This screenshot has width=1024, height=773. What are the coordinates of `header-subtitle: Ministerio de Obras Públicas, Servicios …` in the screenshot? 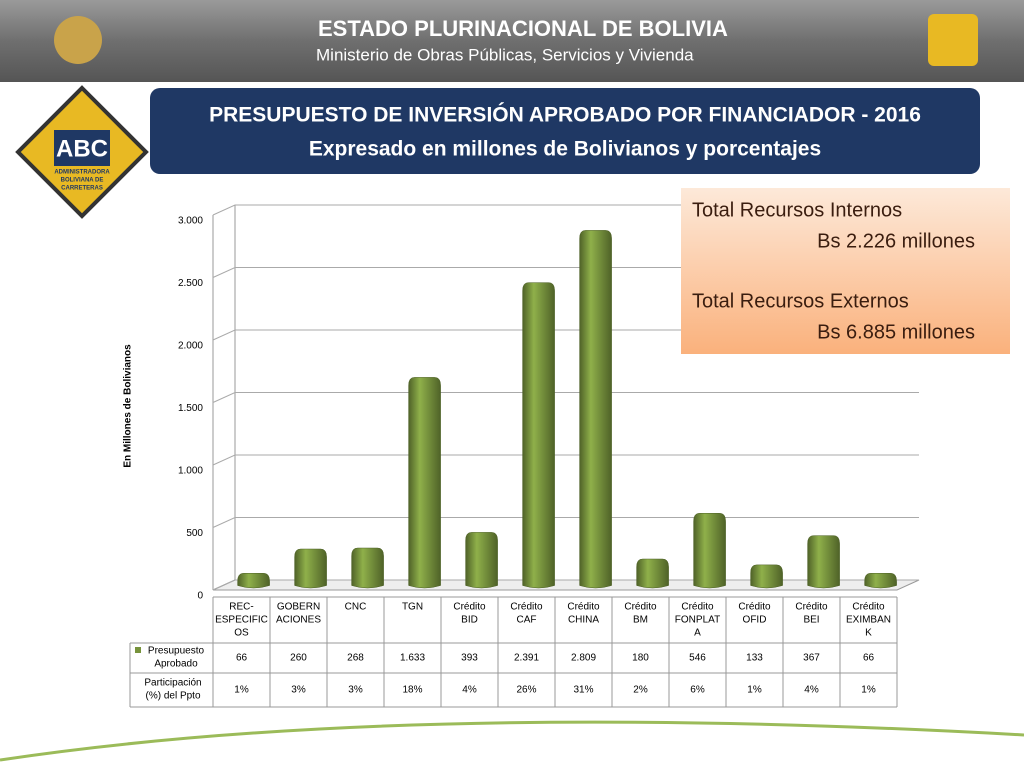 It's located at (505, 54).